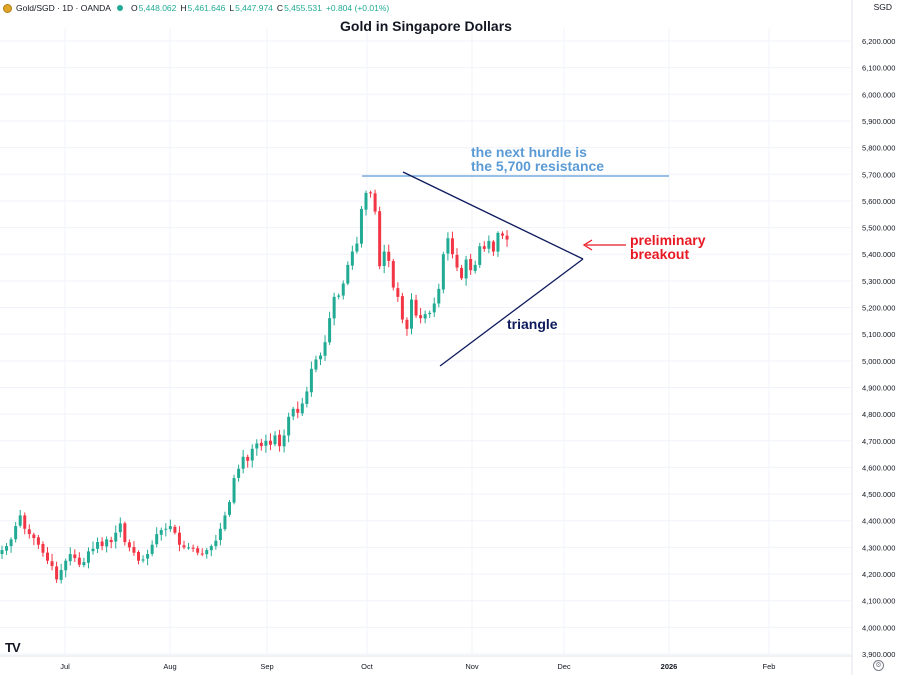  What do you see at coordinates (878, 41) in the screenshot?
I see `y-tick-label: 6,200.000` at bounding box center [878, 41].